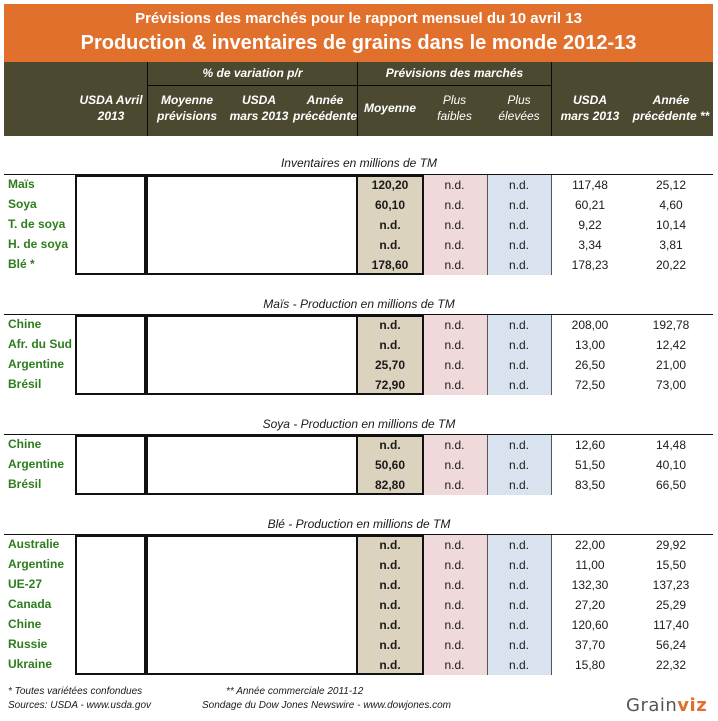  I want to click on cell-mean: 72,90, so click(390, 385).